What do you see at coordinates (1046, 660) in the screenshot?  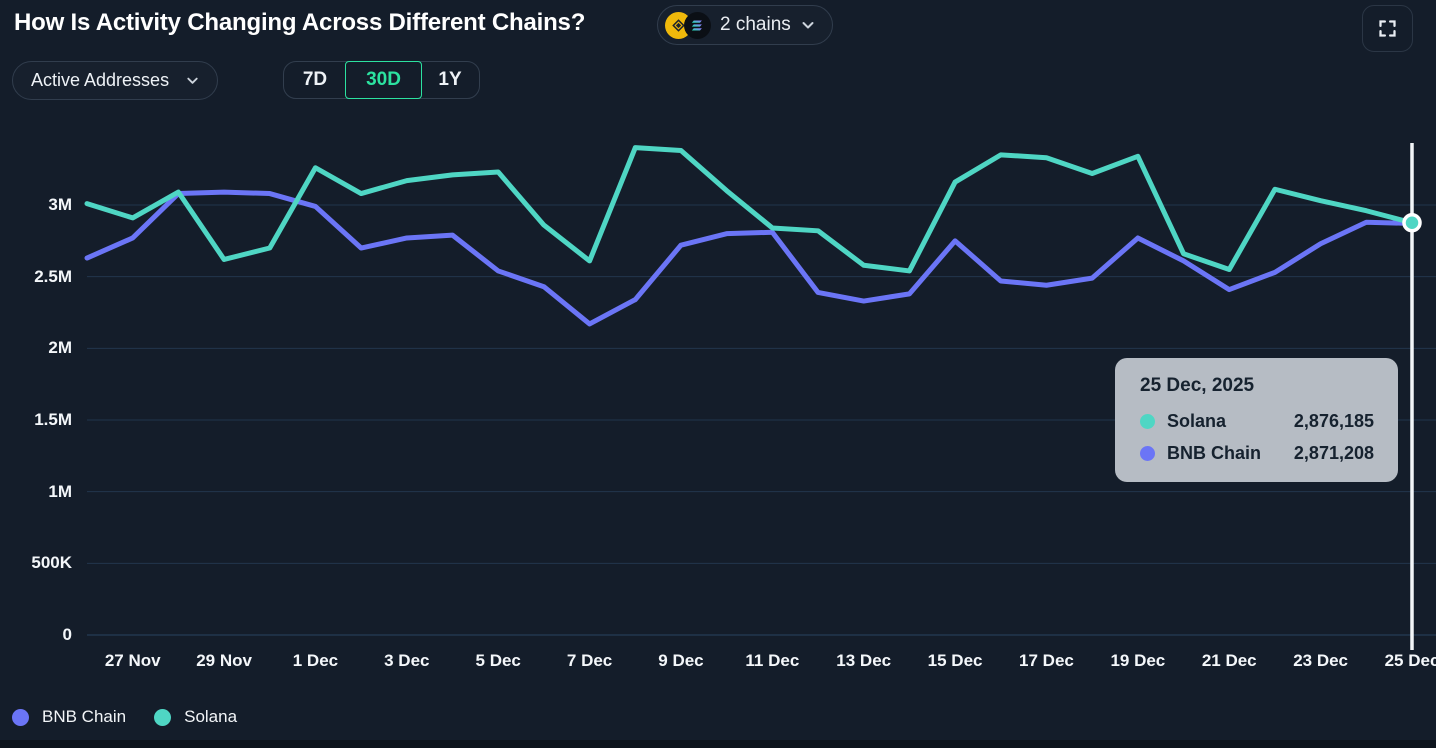 I see `x-tick-label: 17 Dec` at bounding box center [1046, 660].